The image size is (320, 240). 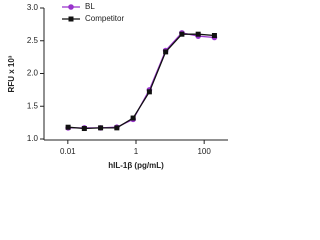 What do you see at coordinates (68, 151) in the screenshot?
I see `x-tick-label: 0.01` at bounding box center [68, 151].